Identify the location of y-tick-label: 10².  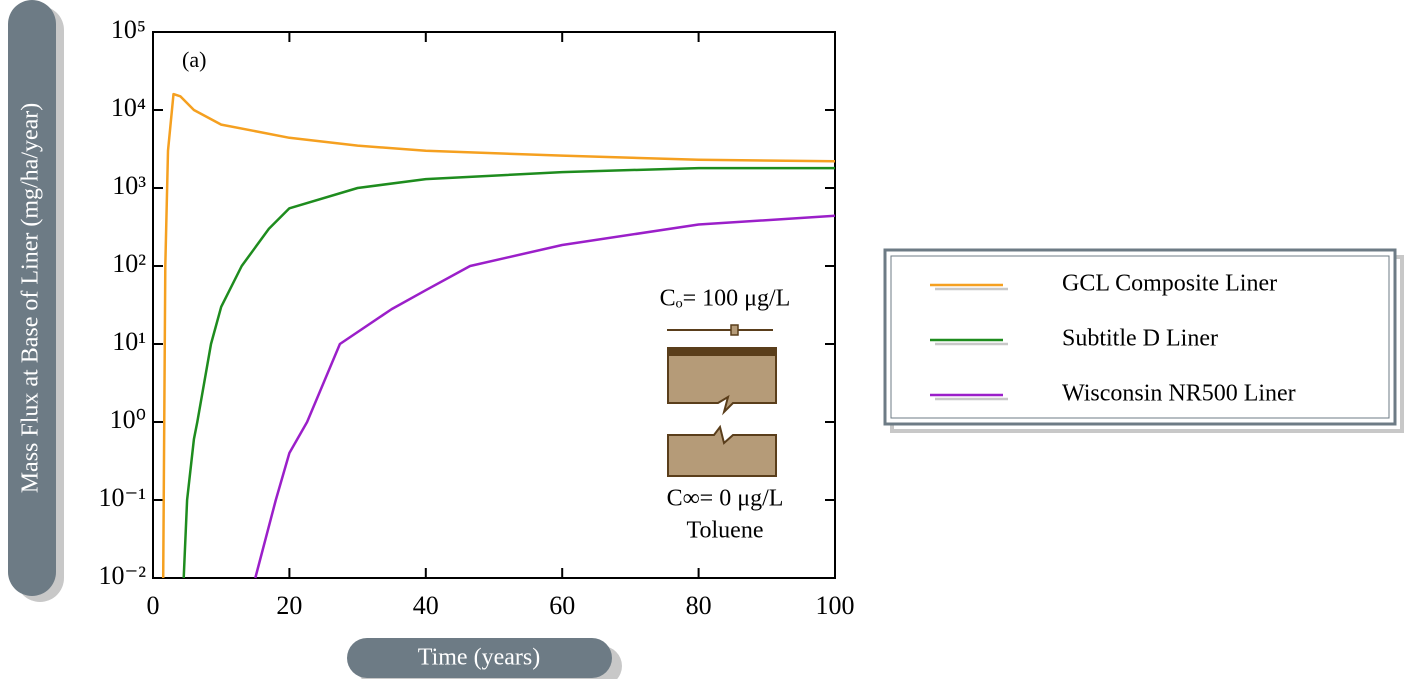
(129, 263).